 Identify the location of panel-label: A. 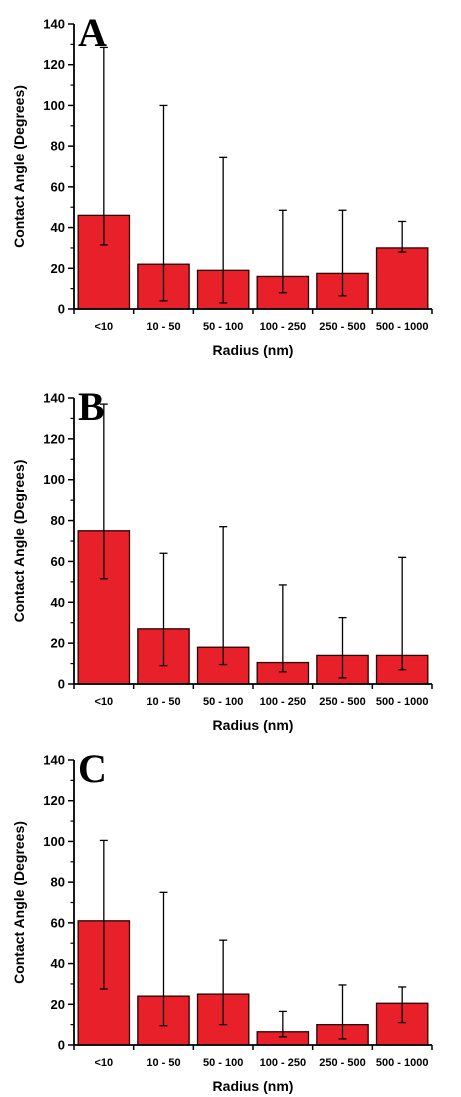
(92, 32).